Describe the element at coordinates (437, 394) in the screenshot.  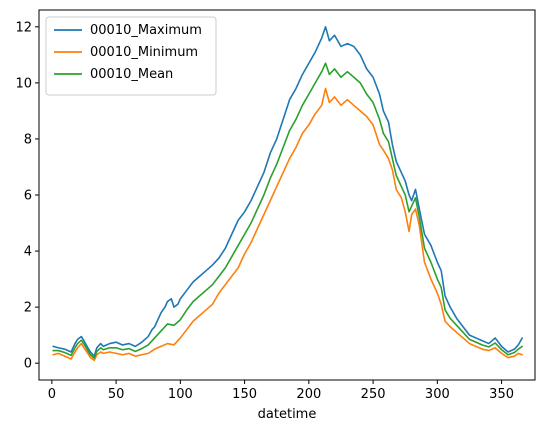
I see `x-tick-label-6: 300` at that location.